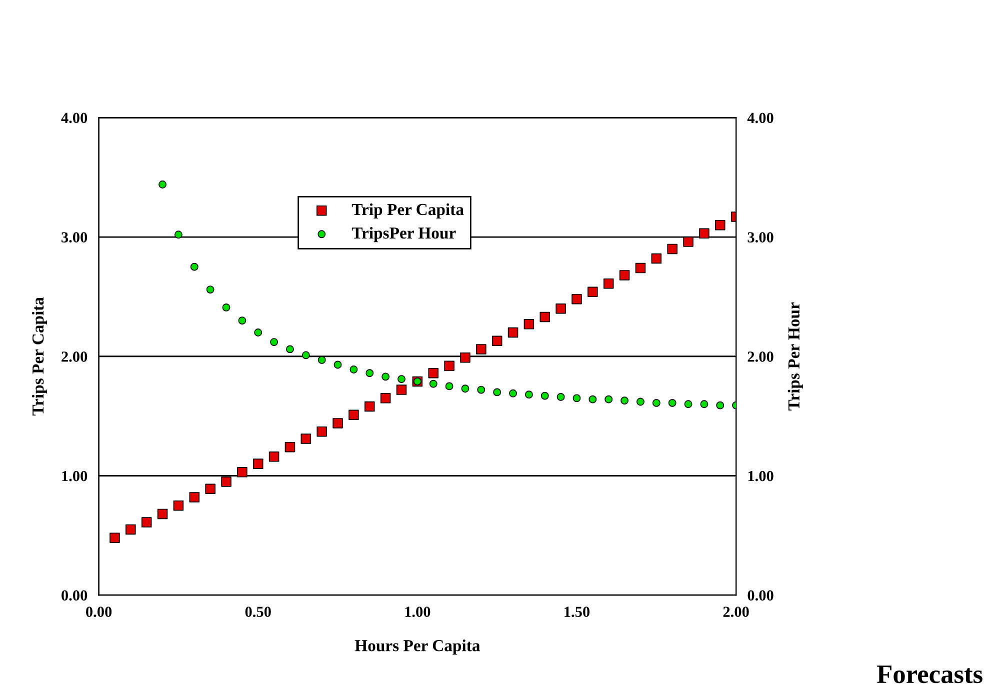 This screenshot has height=692, width=988. Describe the element at coordinates (258, 612) in the screenshot. I see `x-tick-label: 0.50` at that location.